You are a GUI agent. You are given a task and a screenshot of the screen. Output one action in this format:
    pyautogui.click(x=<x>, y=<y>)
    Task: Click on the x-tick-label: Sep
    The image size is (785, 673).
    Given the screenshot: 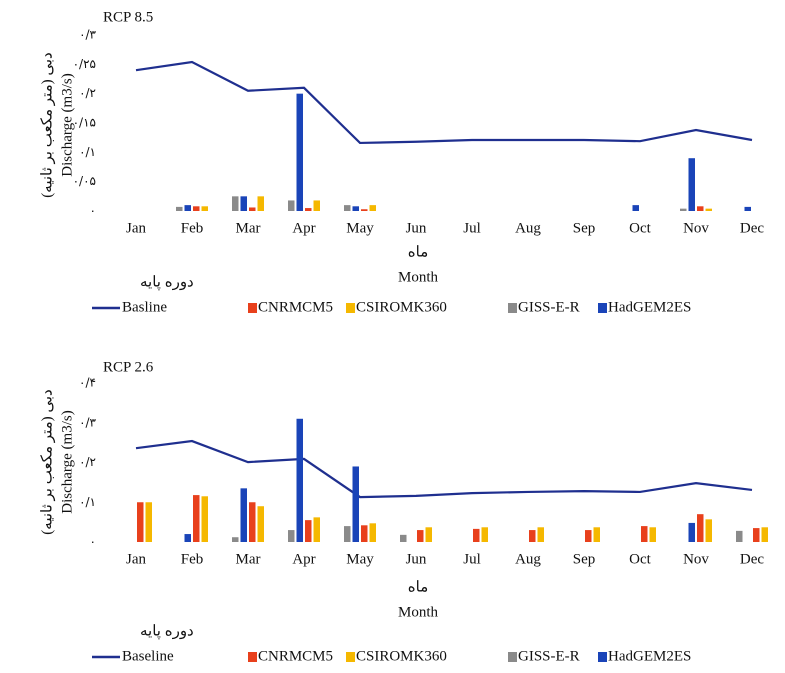 What is the action you would take?
    pyautogui.click(x=584, y=559)
    